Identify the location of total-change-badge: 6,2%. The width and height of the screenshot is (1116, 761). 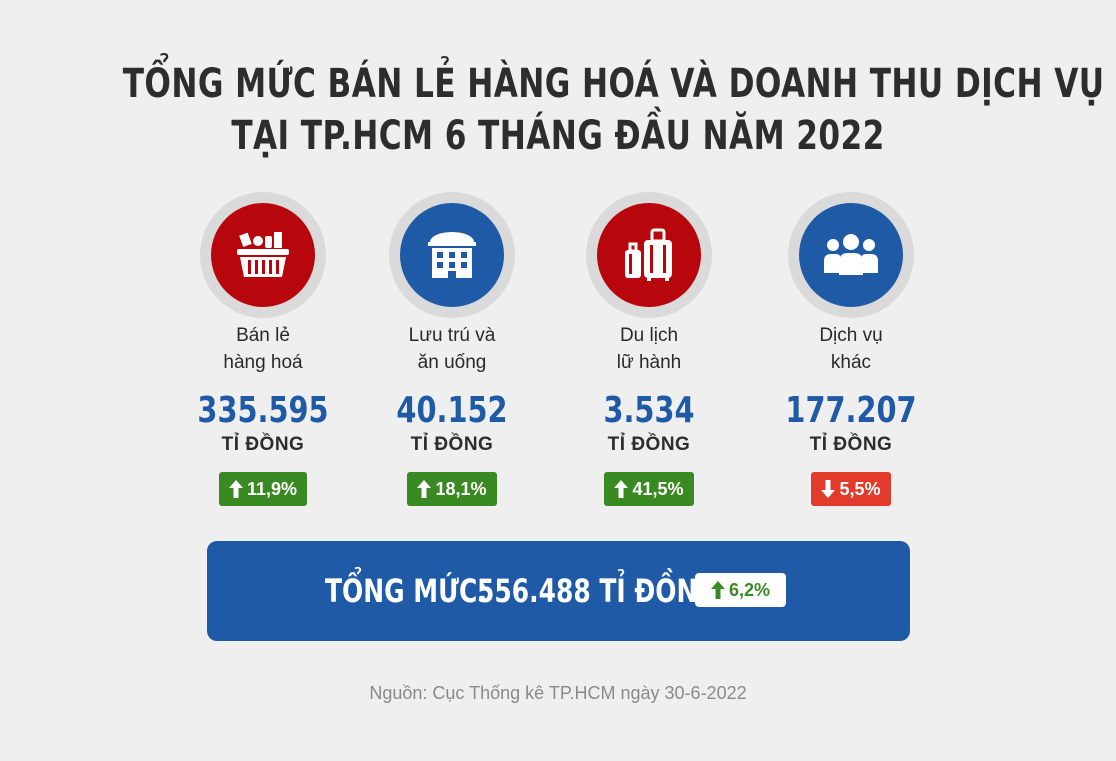
(740, 590).